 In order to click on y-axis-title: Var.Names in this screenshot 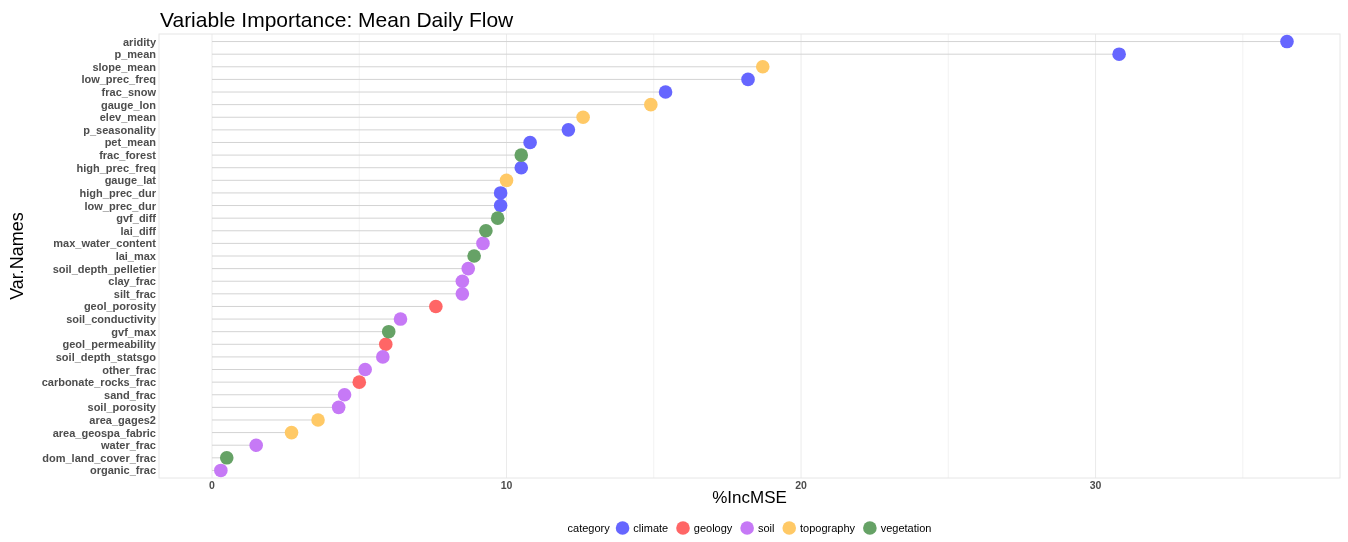, I will do `click(17, 256)`.